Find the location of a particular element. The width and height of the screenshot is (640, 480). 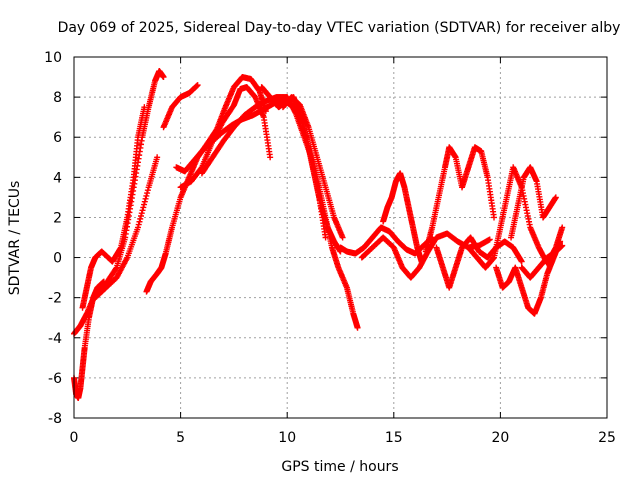

x-tick-label: 5 is located at coordinates (180, 438).